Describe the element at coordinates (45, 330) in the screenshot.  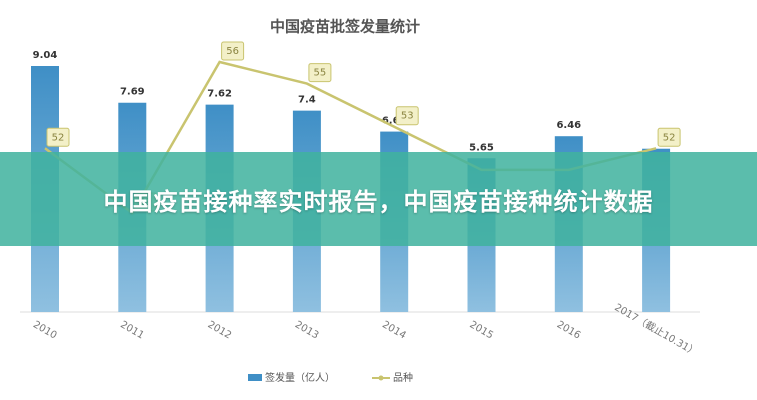
I see `x-tick-label: 2010` at that location.